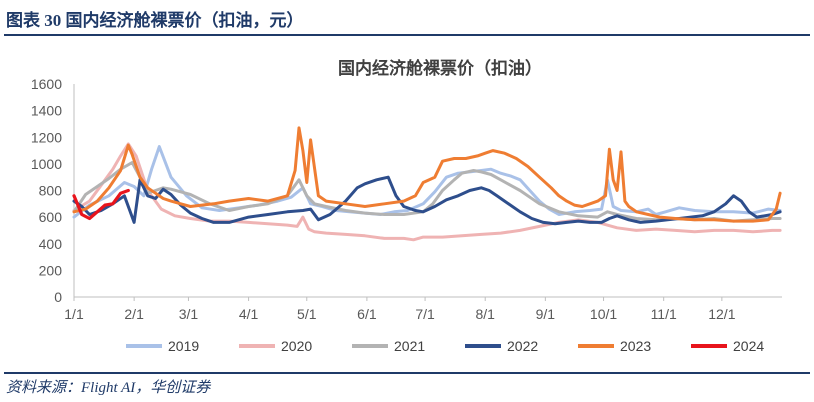 This screenshot has height=402, width=814. I want to click on source-note: 资料来源：Flight AI，华创证券, so click(108, 388).